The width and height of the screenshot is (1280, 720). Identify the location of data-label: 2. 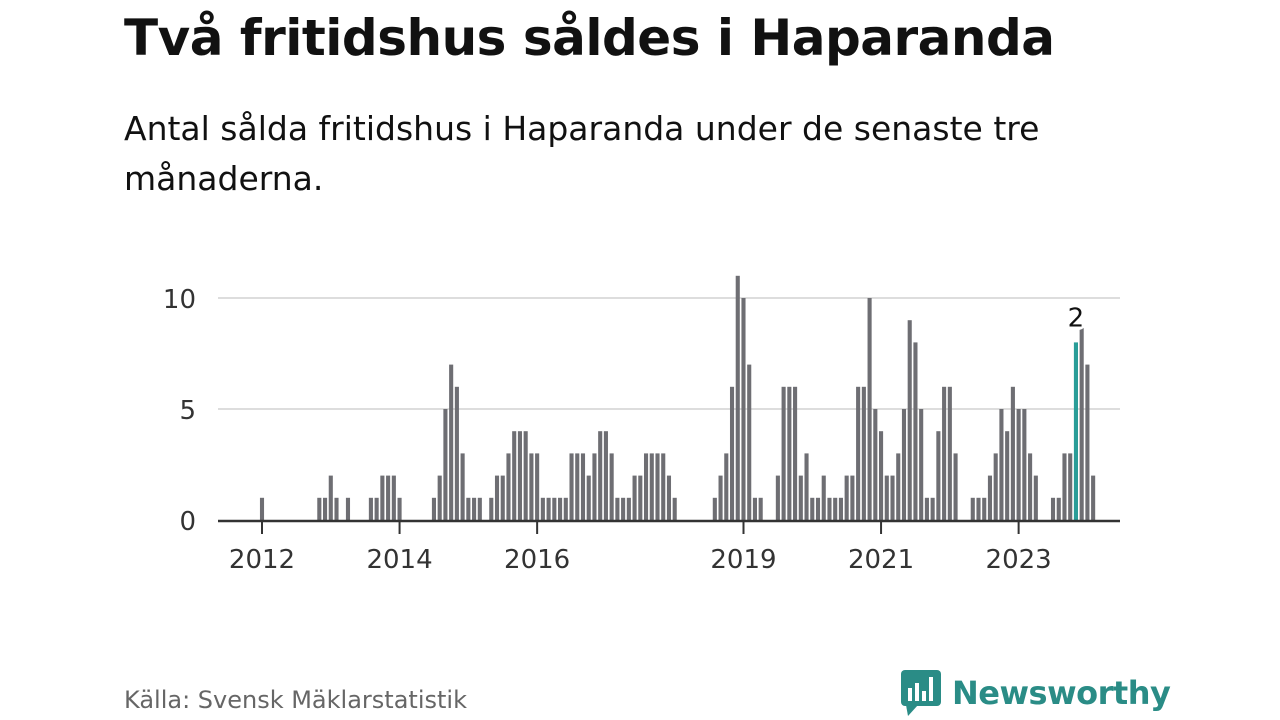
(1076, 318).